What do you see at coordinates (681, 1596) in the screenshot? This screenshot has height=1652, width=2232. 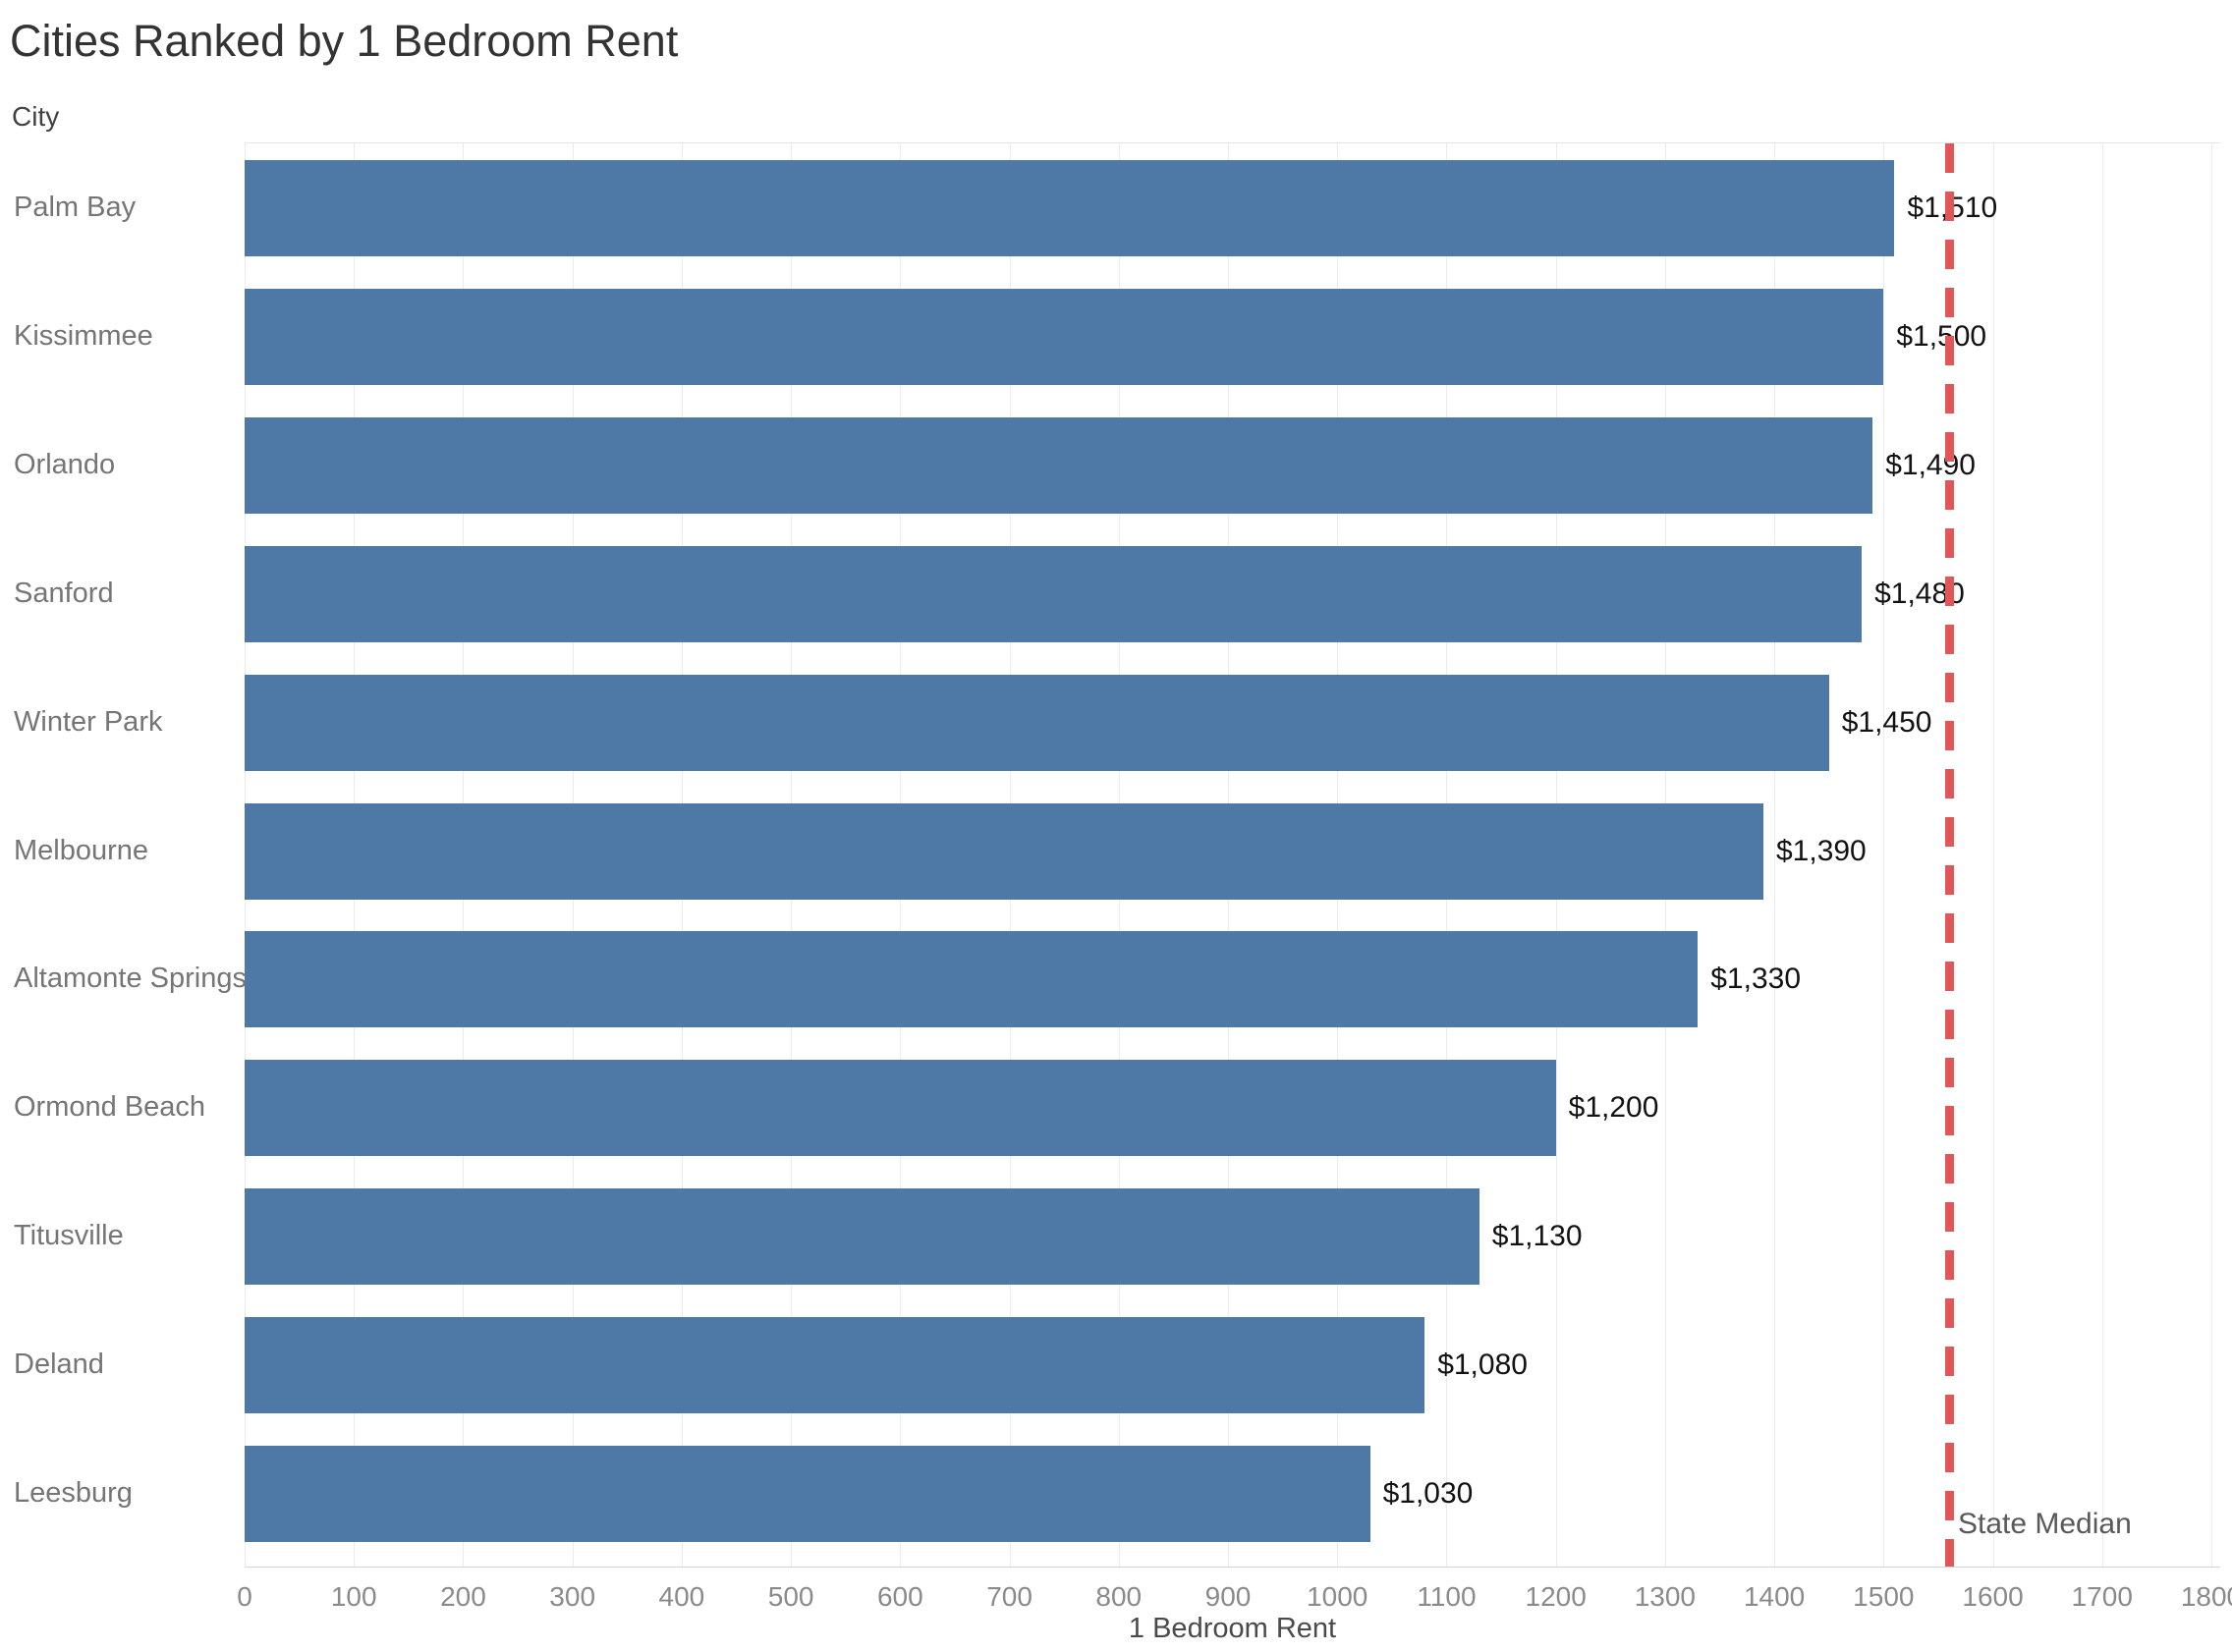 I see `x-tick-label-400: 400` at bounding box center [681, 1596].